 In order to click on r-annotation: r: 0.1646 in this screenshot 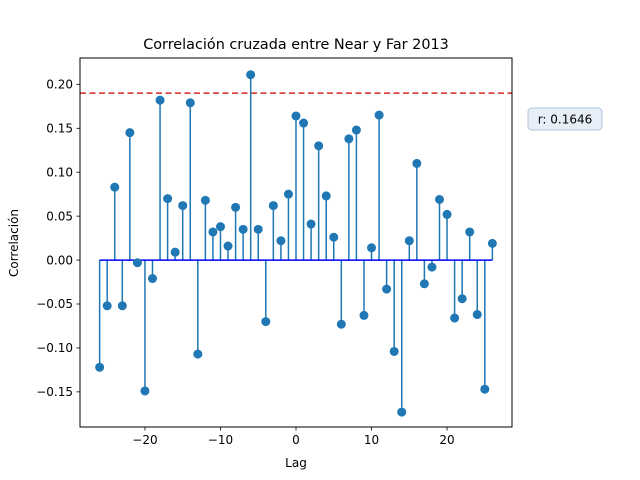, I will do `click(565, 119)`.